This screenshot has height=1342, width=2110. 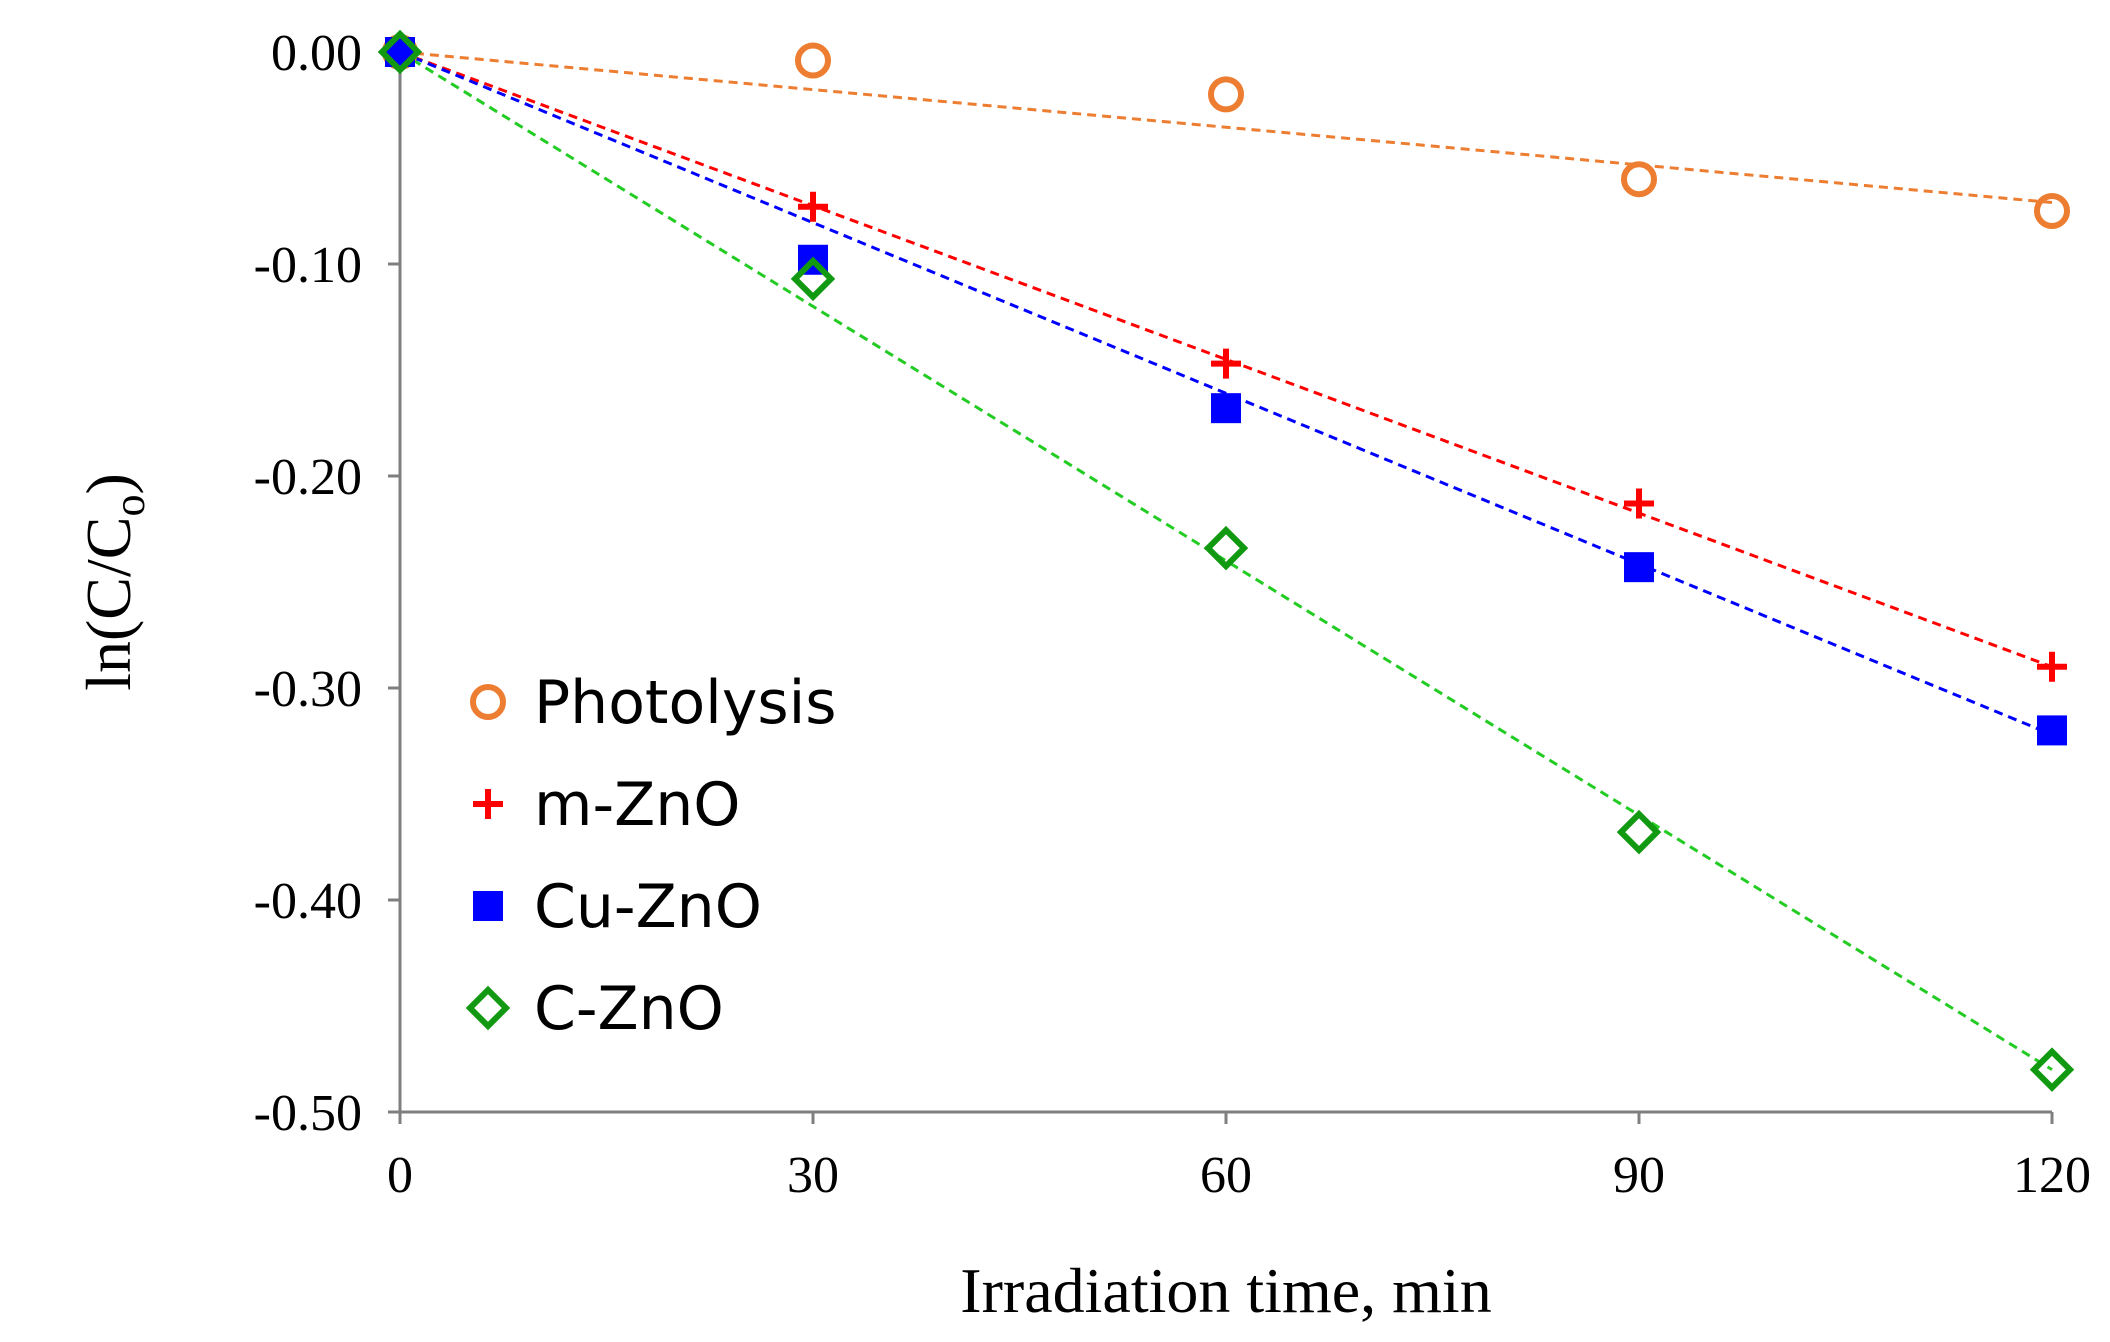 I want to click on legend-marker-m-zno, so click(x=488, y=804).